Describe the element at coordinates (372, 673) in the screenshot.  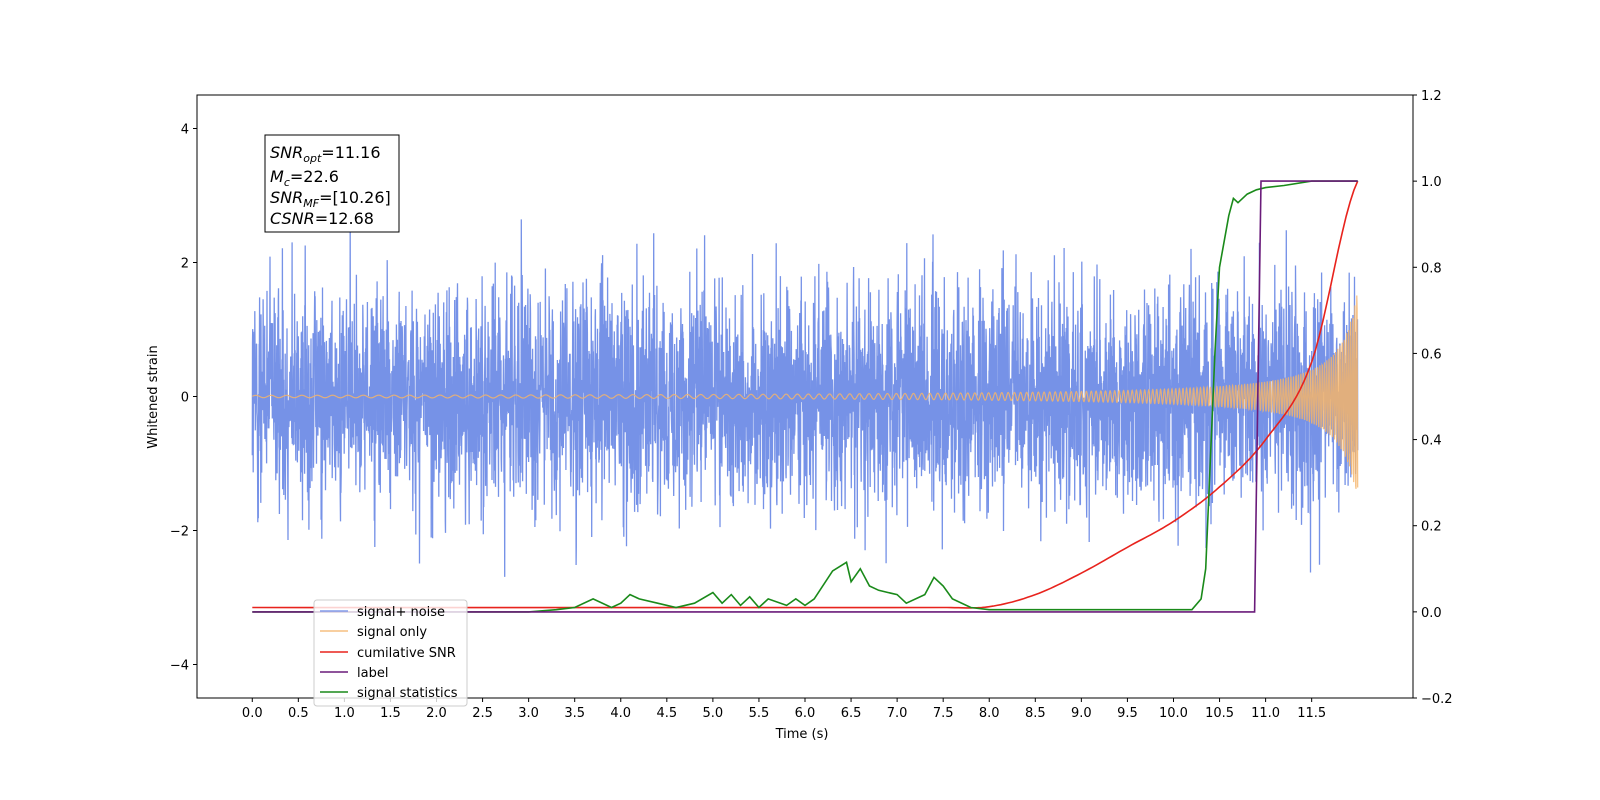
I see `legend-label: label` at that location.